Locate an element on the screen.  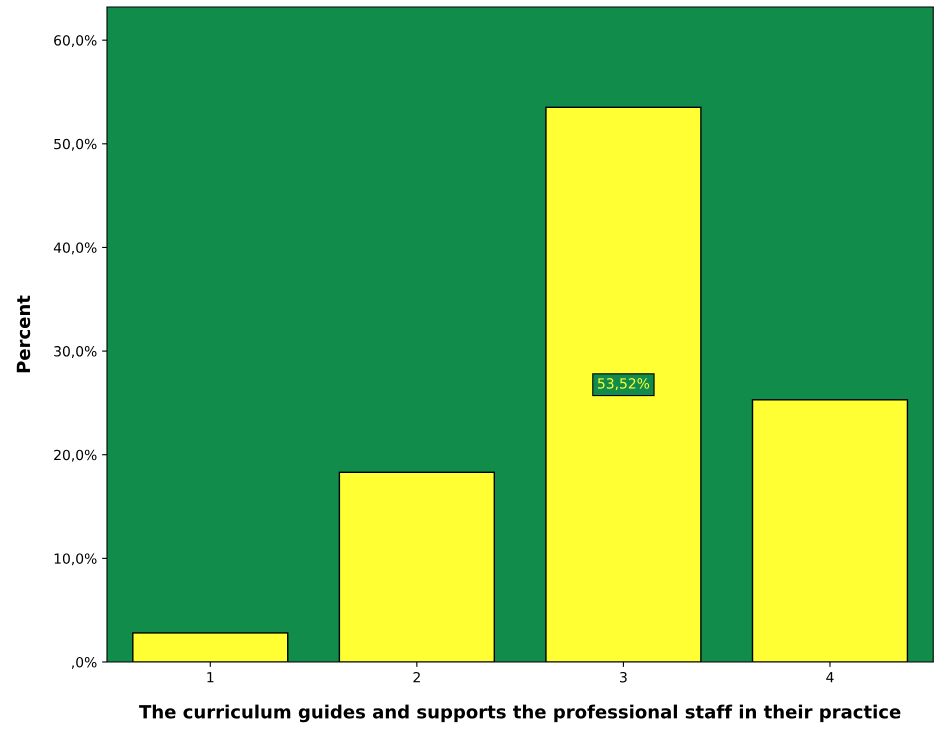
x-tick-label: 1 is located at coordinates (210, 677).